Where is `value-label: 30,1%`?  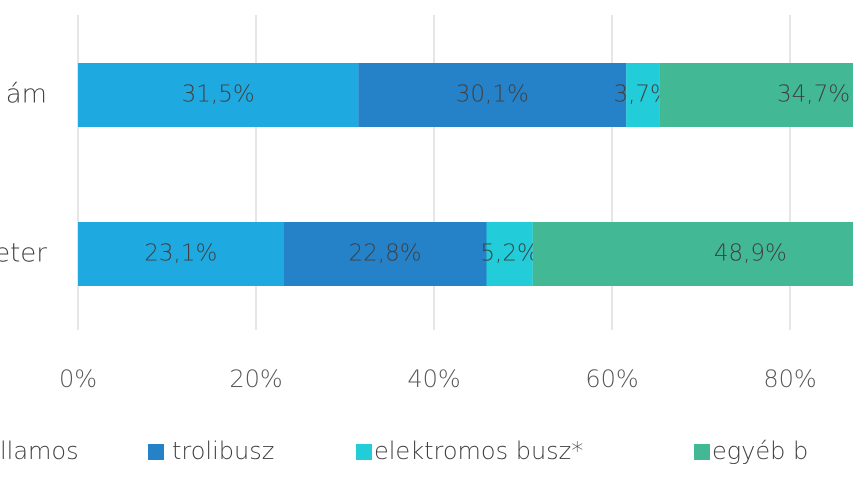 value-label: 30,1% is located at coordinates (492, 95).